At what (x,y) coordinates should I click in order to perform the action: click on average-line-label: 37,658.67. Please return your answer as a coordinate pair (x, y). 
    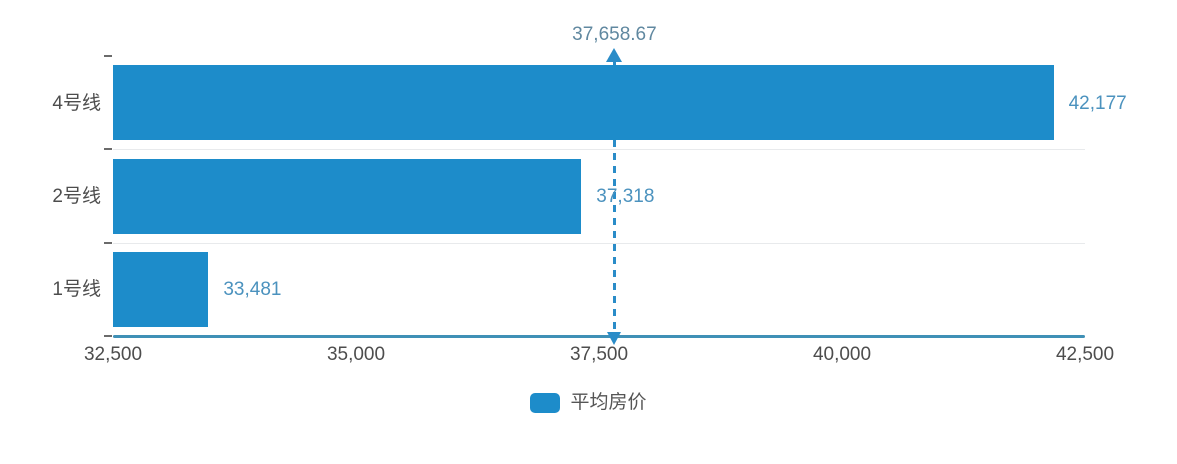
    Looking at the image, I should click on (614, 34).